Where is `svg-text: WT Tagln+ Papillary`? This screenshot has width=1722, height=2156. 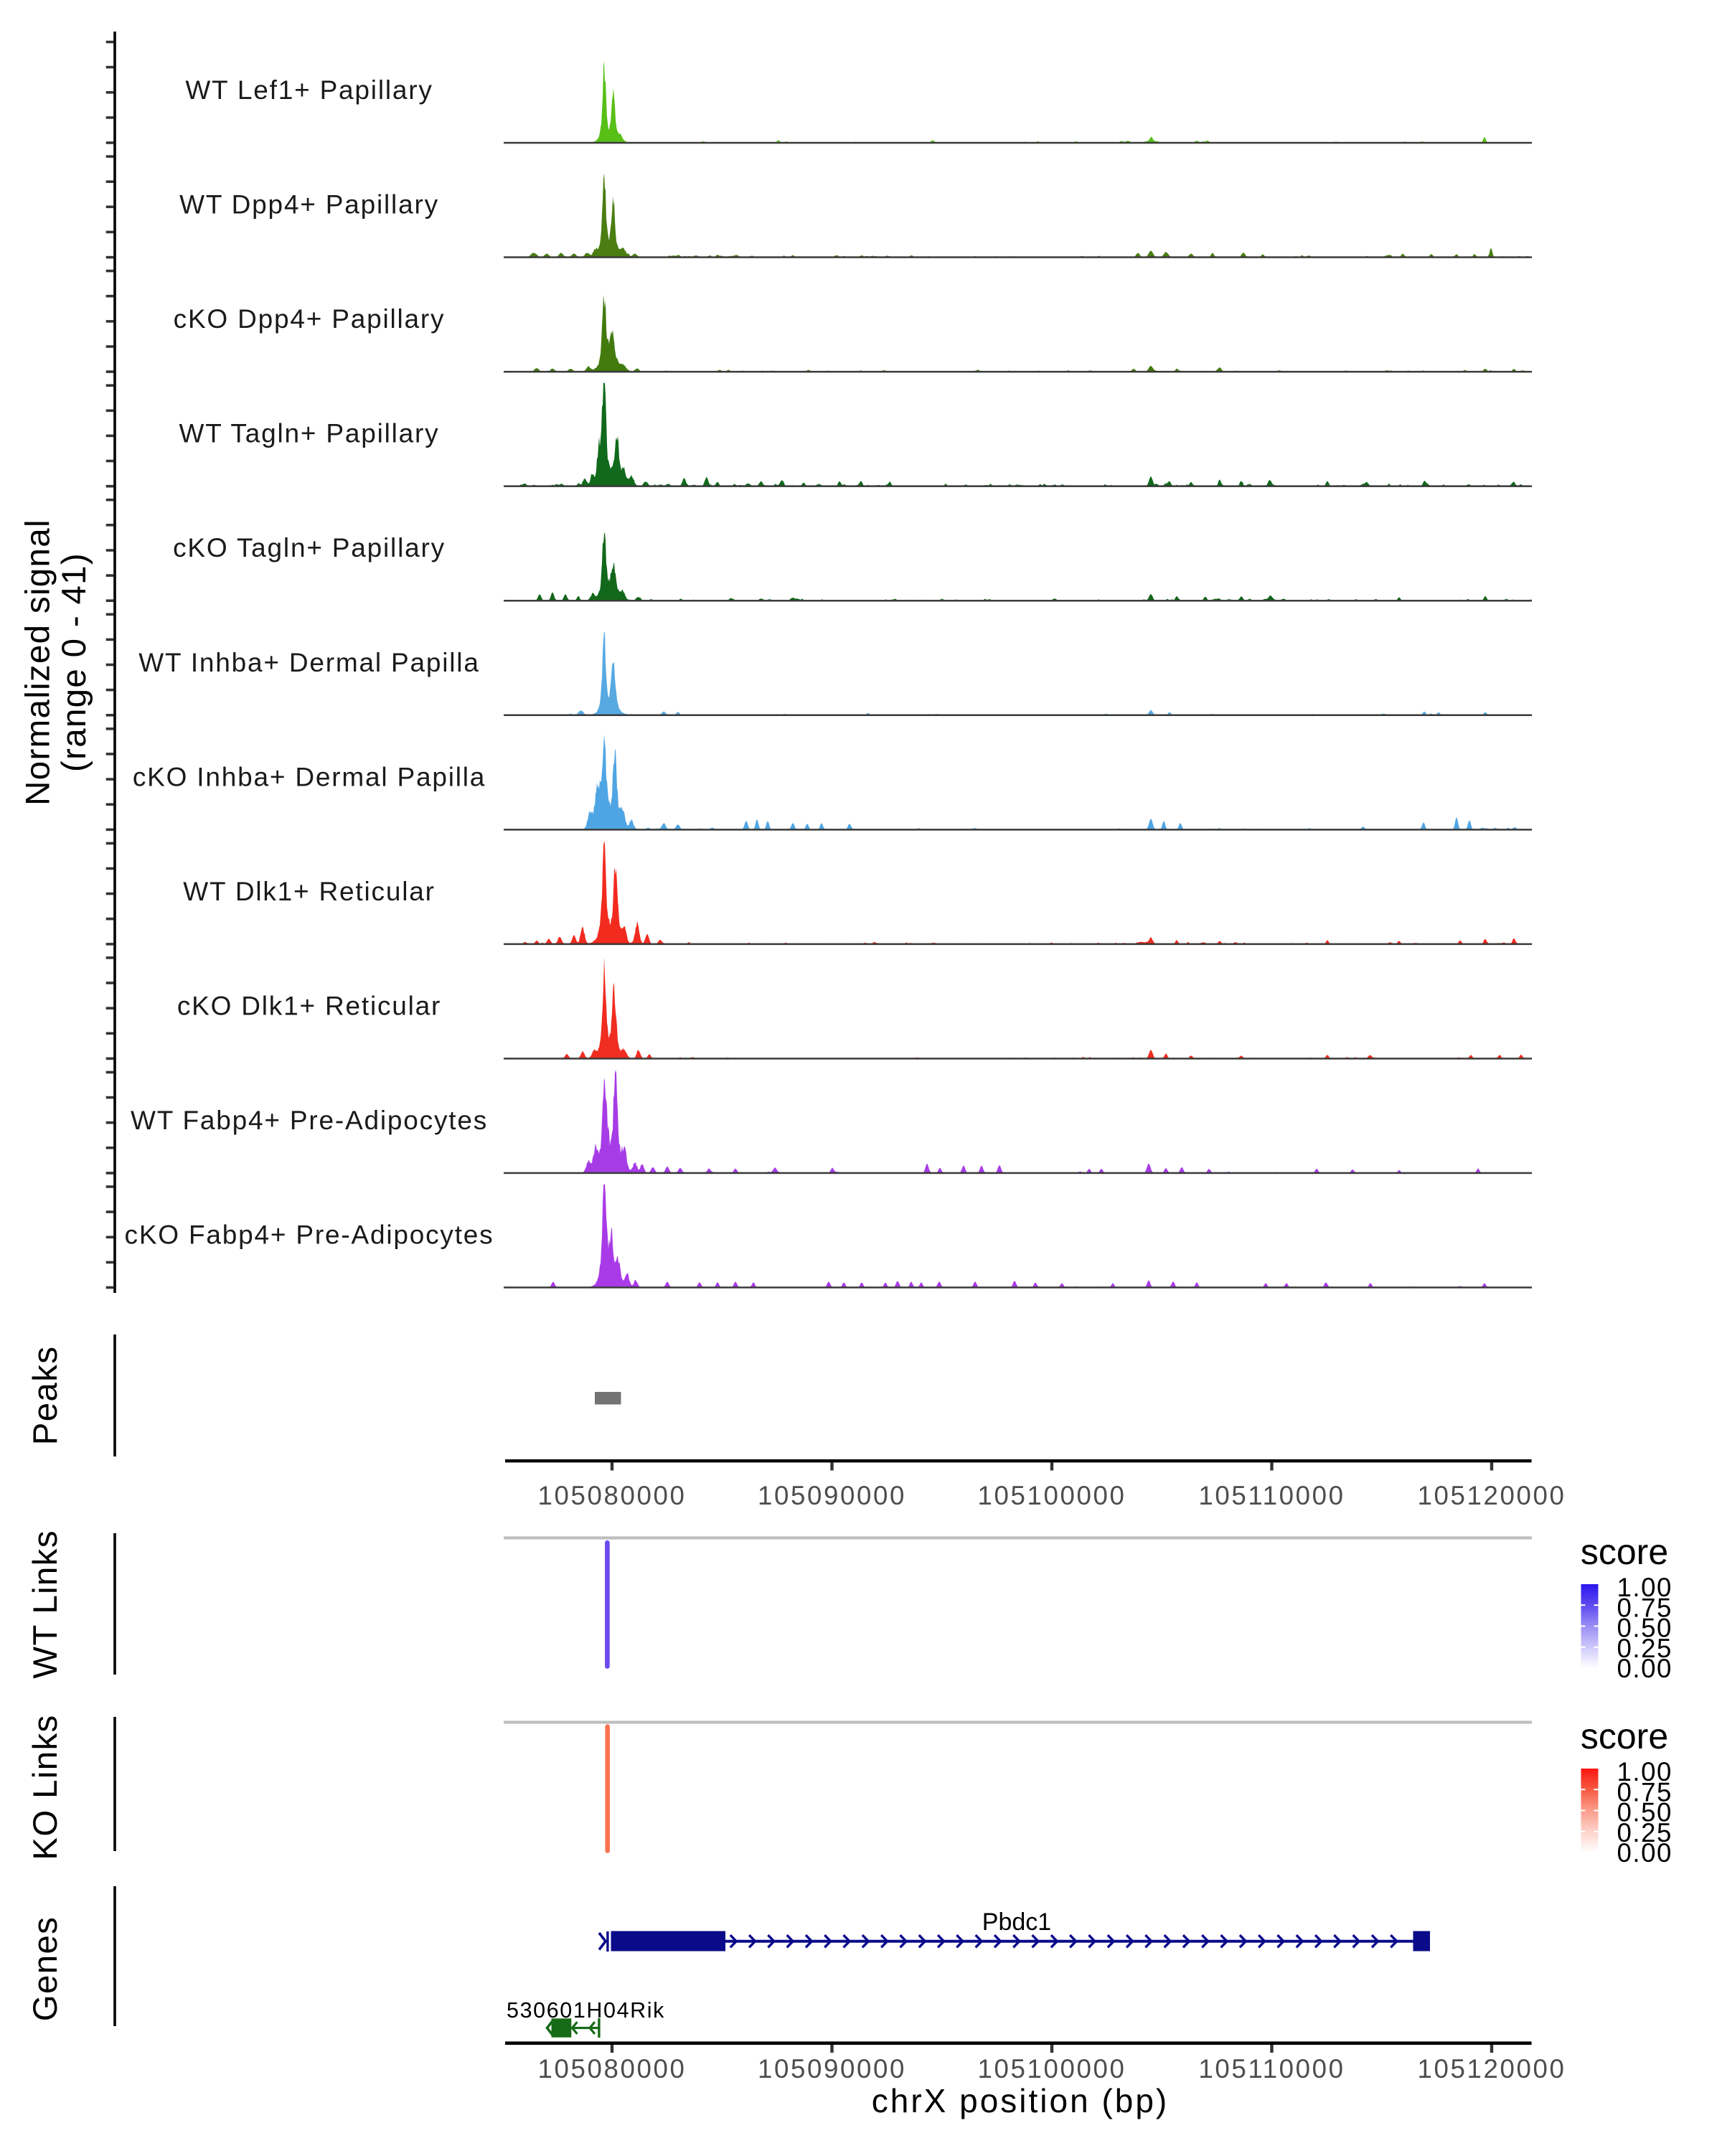
svg-text: WT Tagln+ Papillary is located at coordinates (310, 434).